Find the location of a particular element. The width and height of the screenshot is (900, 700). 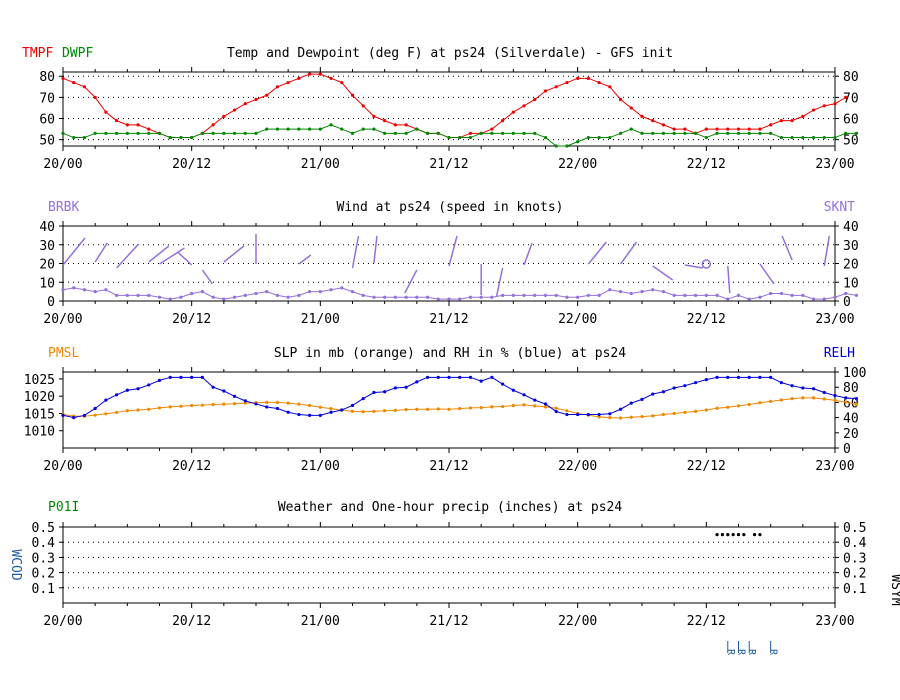

y-tick-label-right: 20 is located at coordinates (851, 265).